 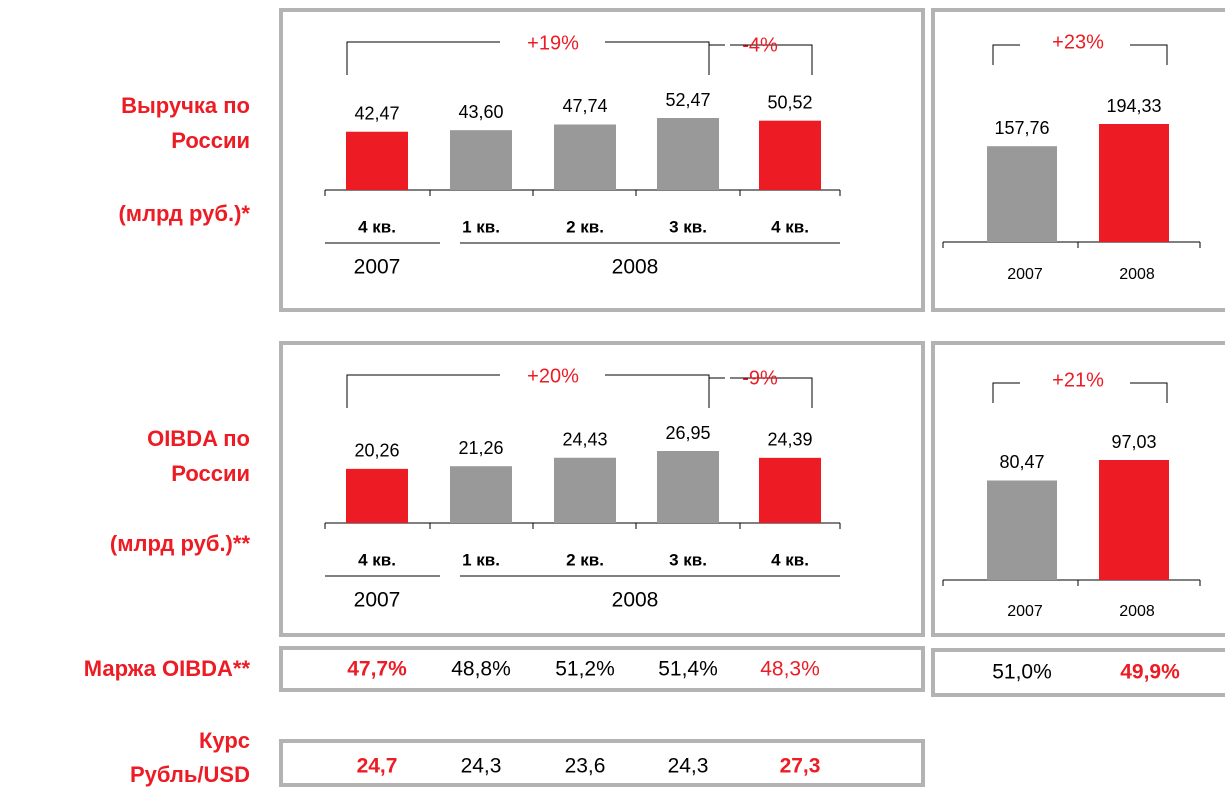 What do you see at coordinates (688, 669) in the screenshot?
I see `table-cell: 51,4%` at bounding box center [688, 669].